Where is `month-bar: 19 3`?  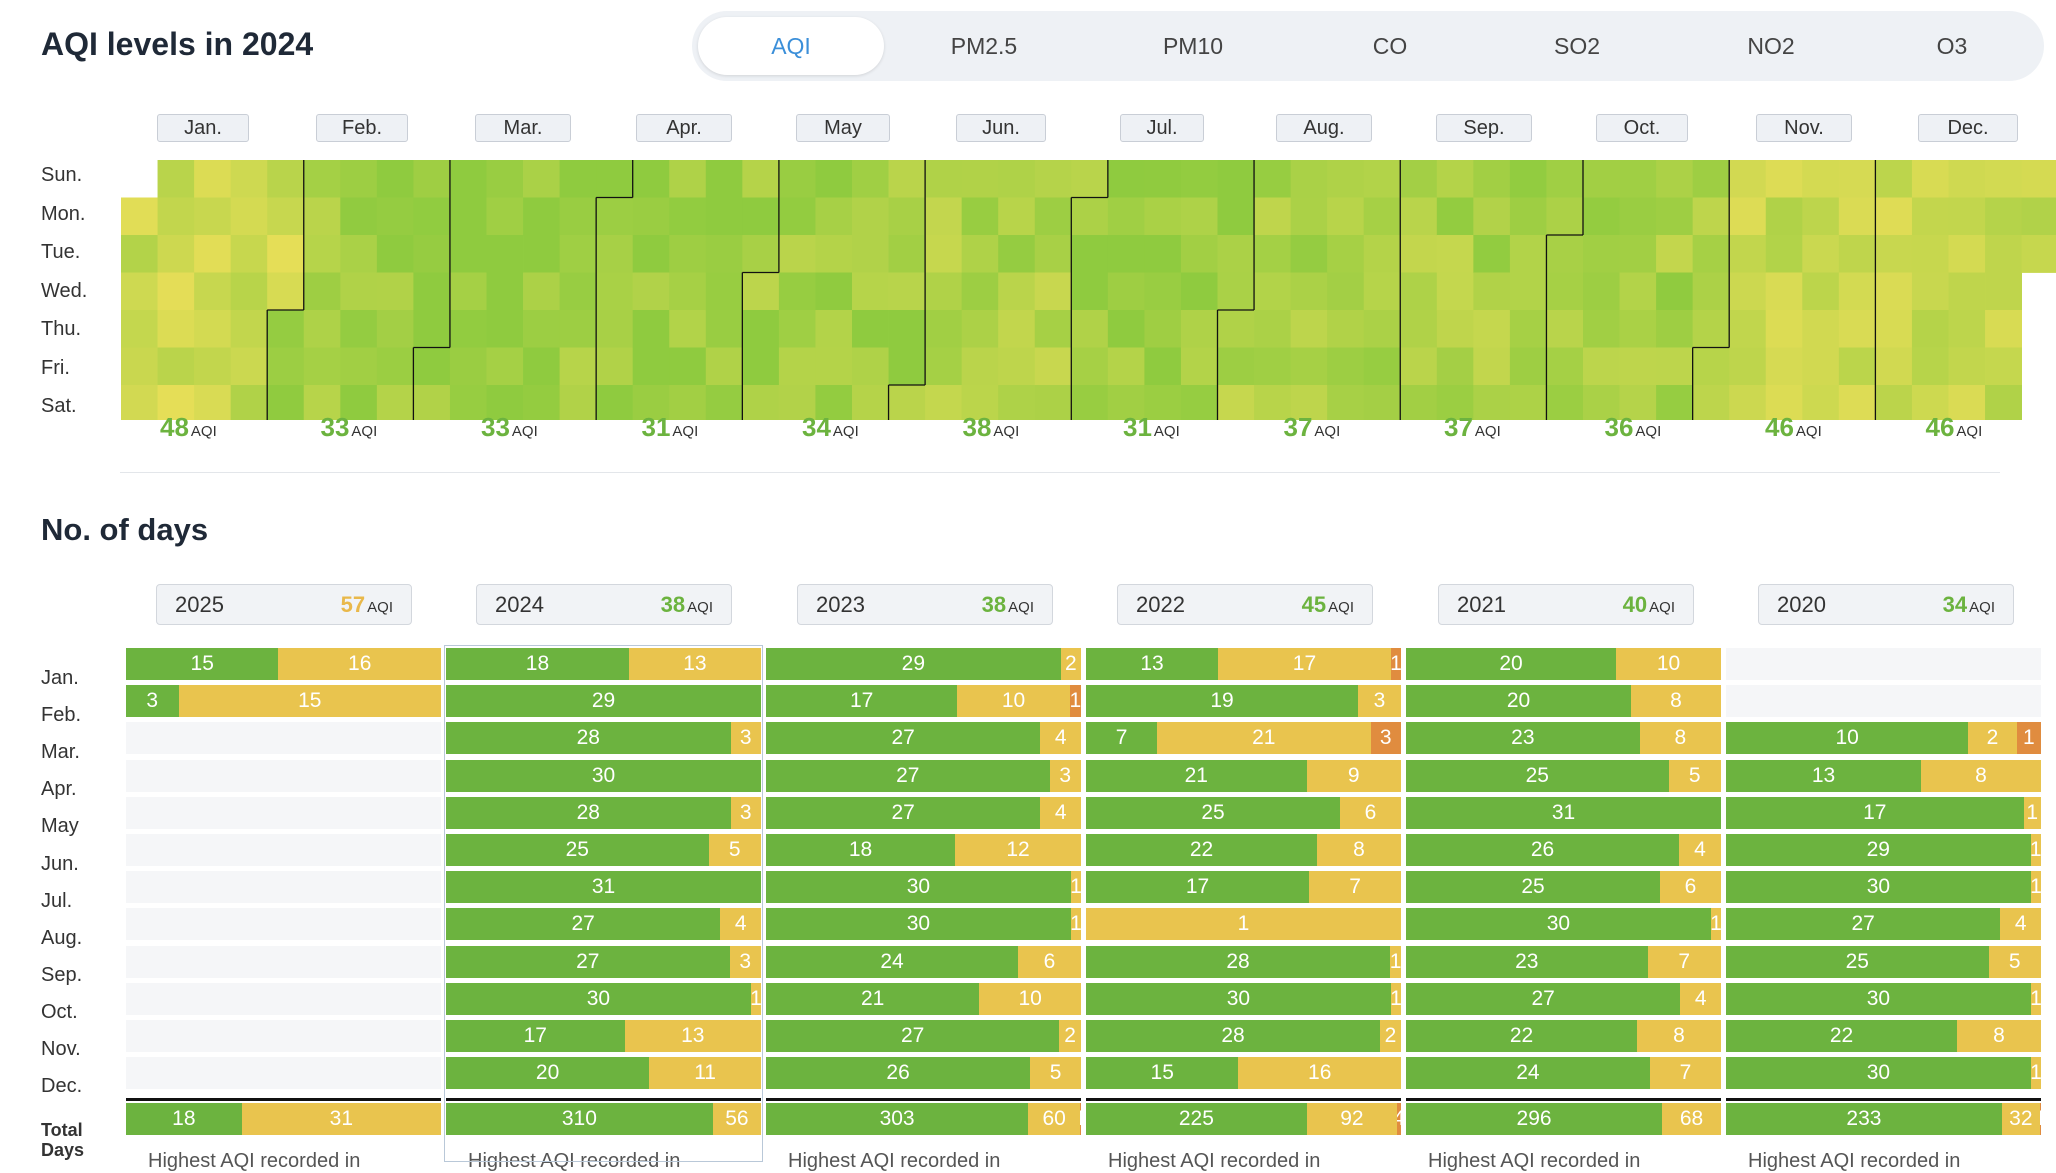 month-bar: 19 3 is located at coordinates (1243, 701).